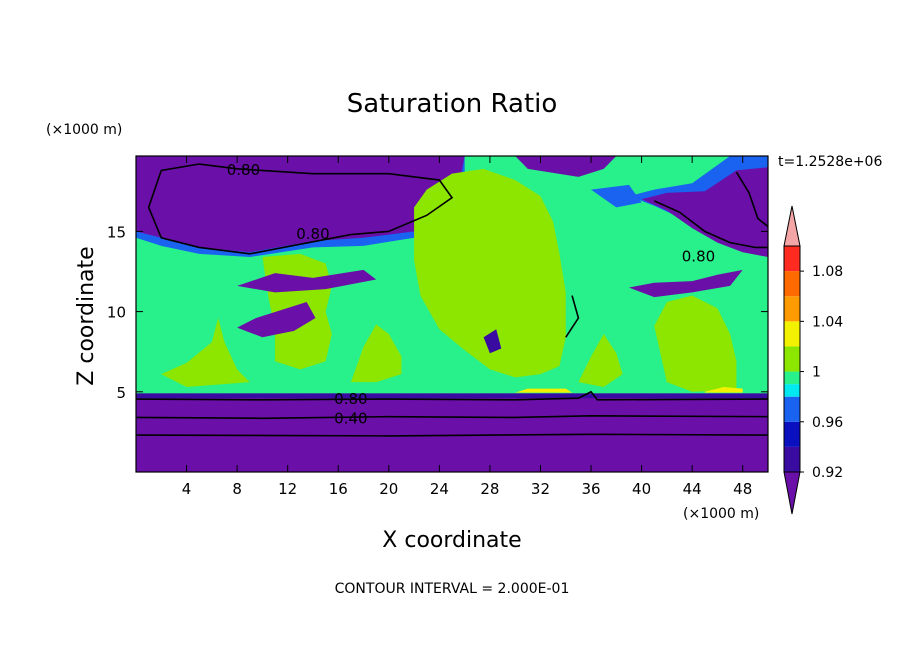  What do you see at coordinates (287, 489) in the screenshot?
I see `x-tick-label: 12` at bounding box center [287, 489].